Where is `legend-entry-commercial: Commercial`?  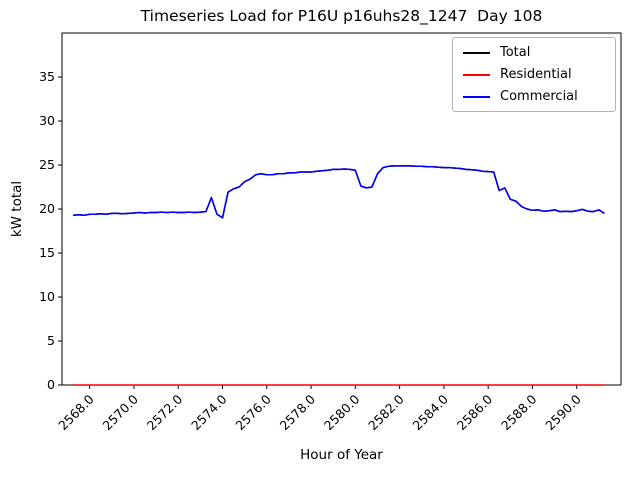
legend-entry-commercial: Commercial is located at coordinates (533, 96).